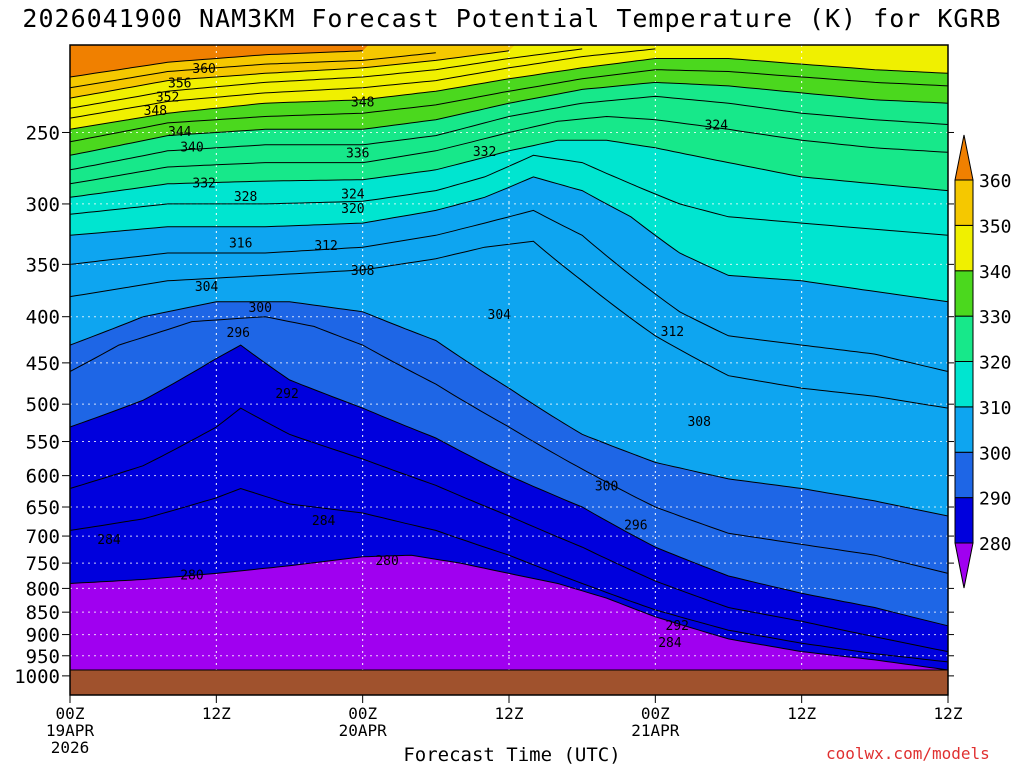  I want to click on ground-fill, so click(509, 682).